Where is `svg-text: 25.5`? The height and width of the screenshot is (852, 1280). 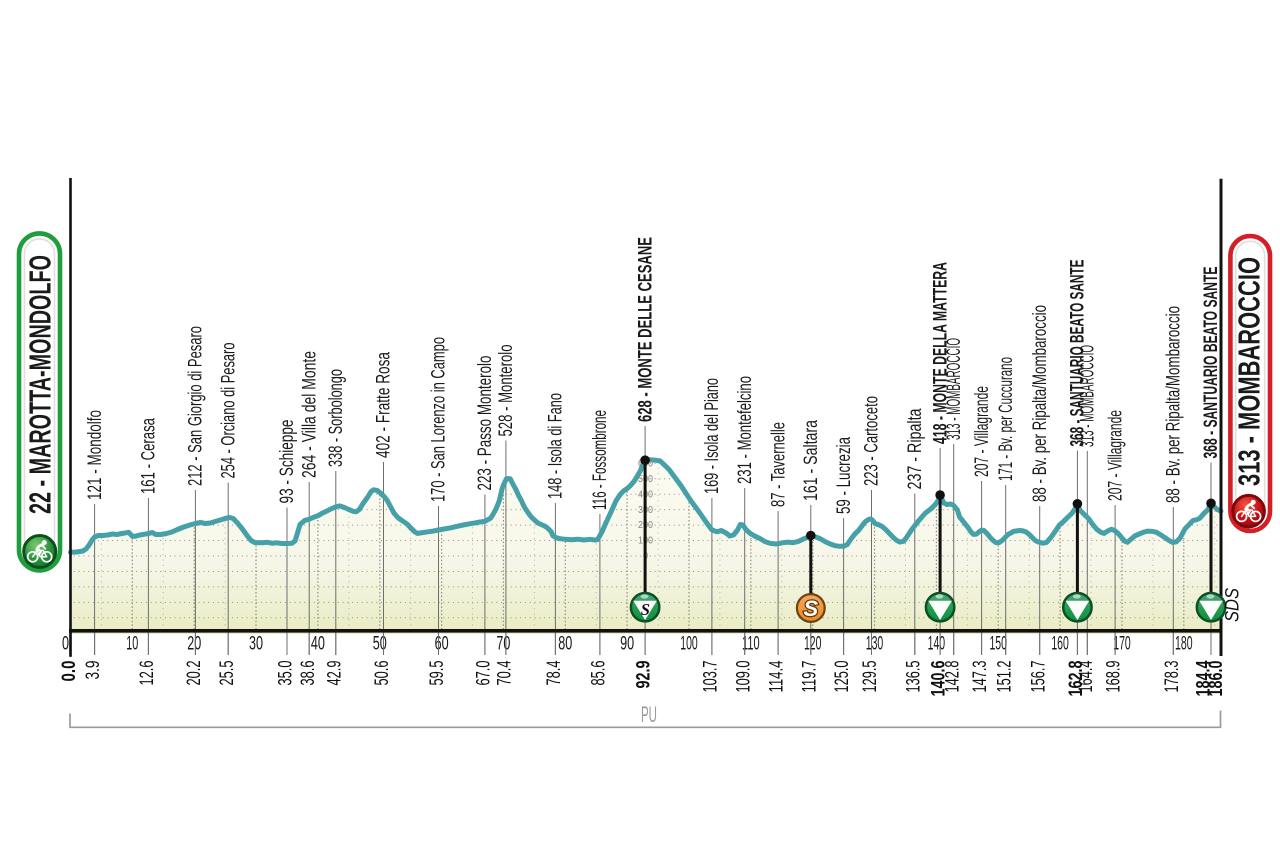
svg-text: 25.5 is located at coordinates (227, 673).